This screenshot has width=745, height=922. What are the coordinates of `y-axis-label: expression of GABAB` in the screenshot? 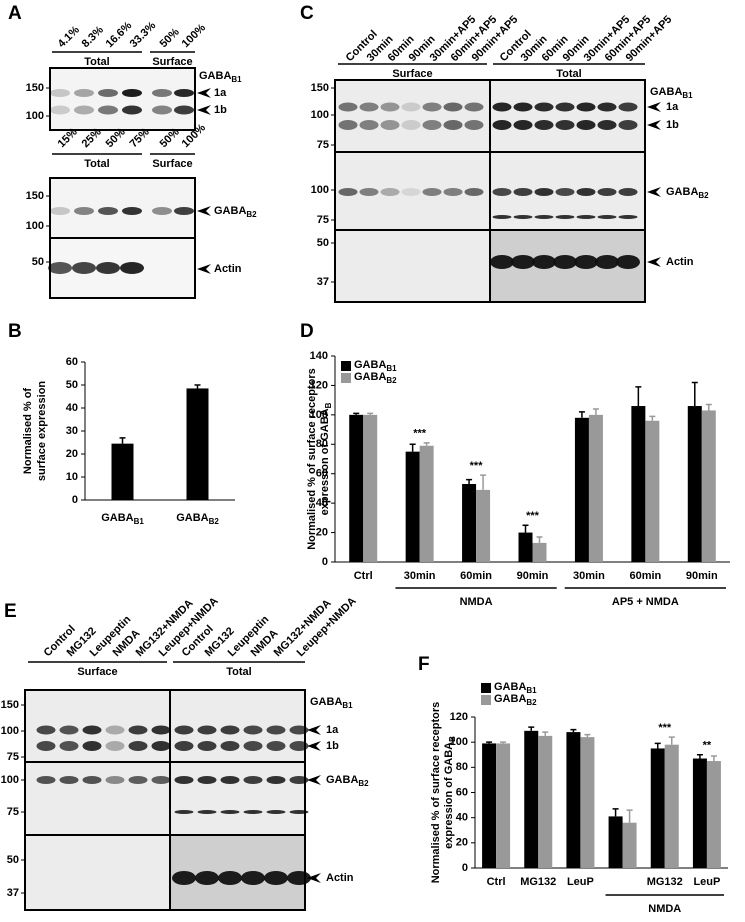 It's located at (450, 792).